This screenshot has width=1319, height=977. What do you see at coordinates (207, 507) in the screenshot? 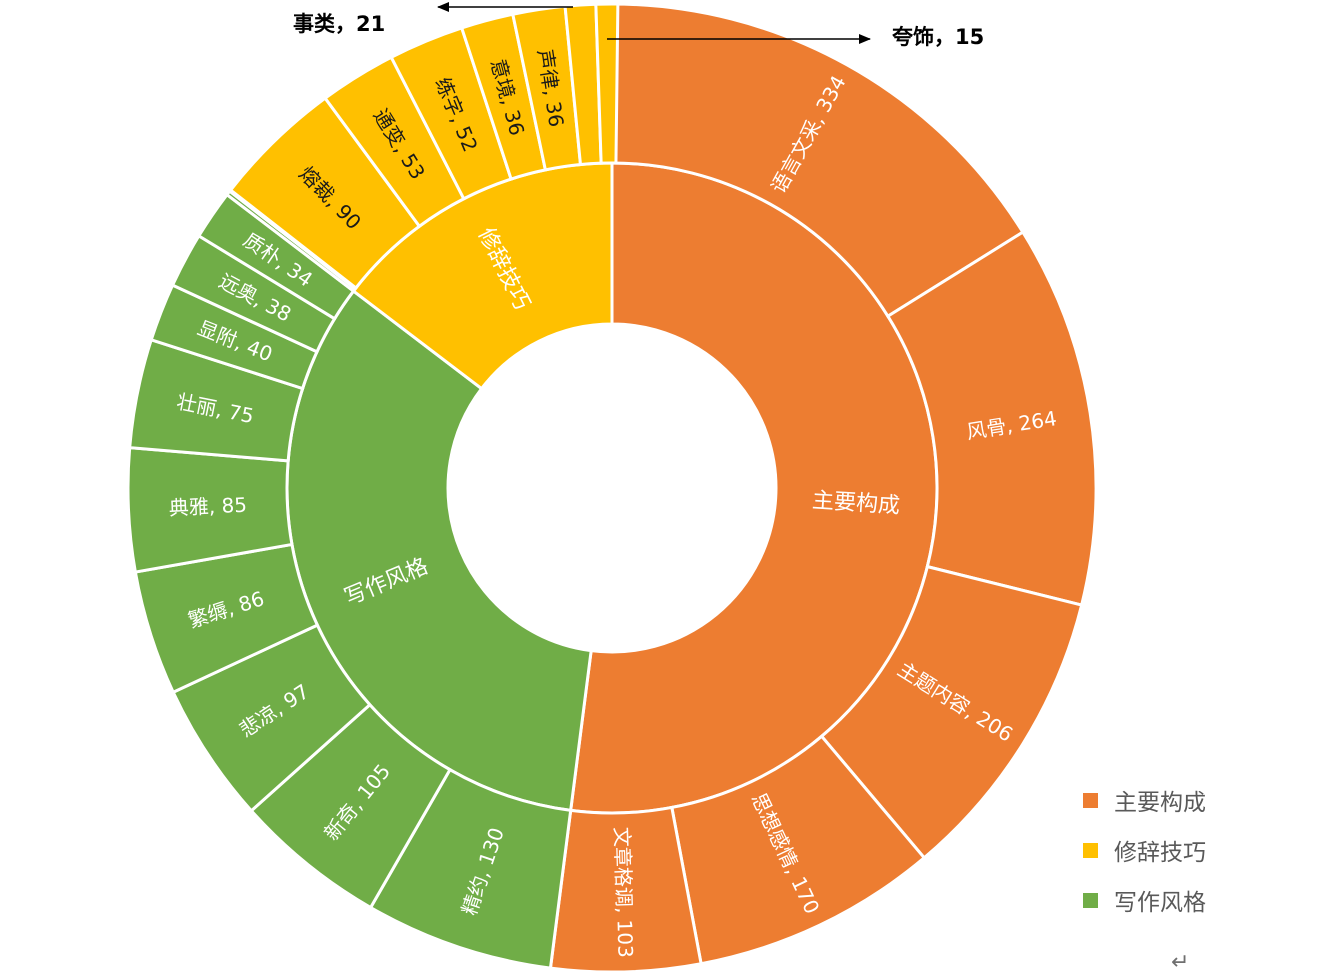
I see `outer-label-9: 典雅, 85` at bounding box center [207, 507].